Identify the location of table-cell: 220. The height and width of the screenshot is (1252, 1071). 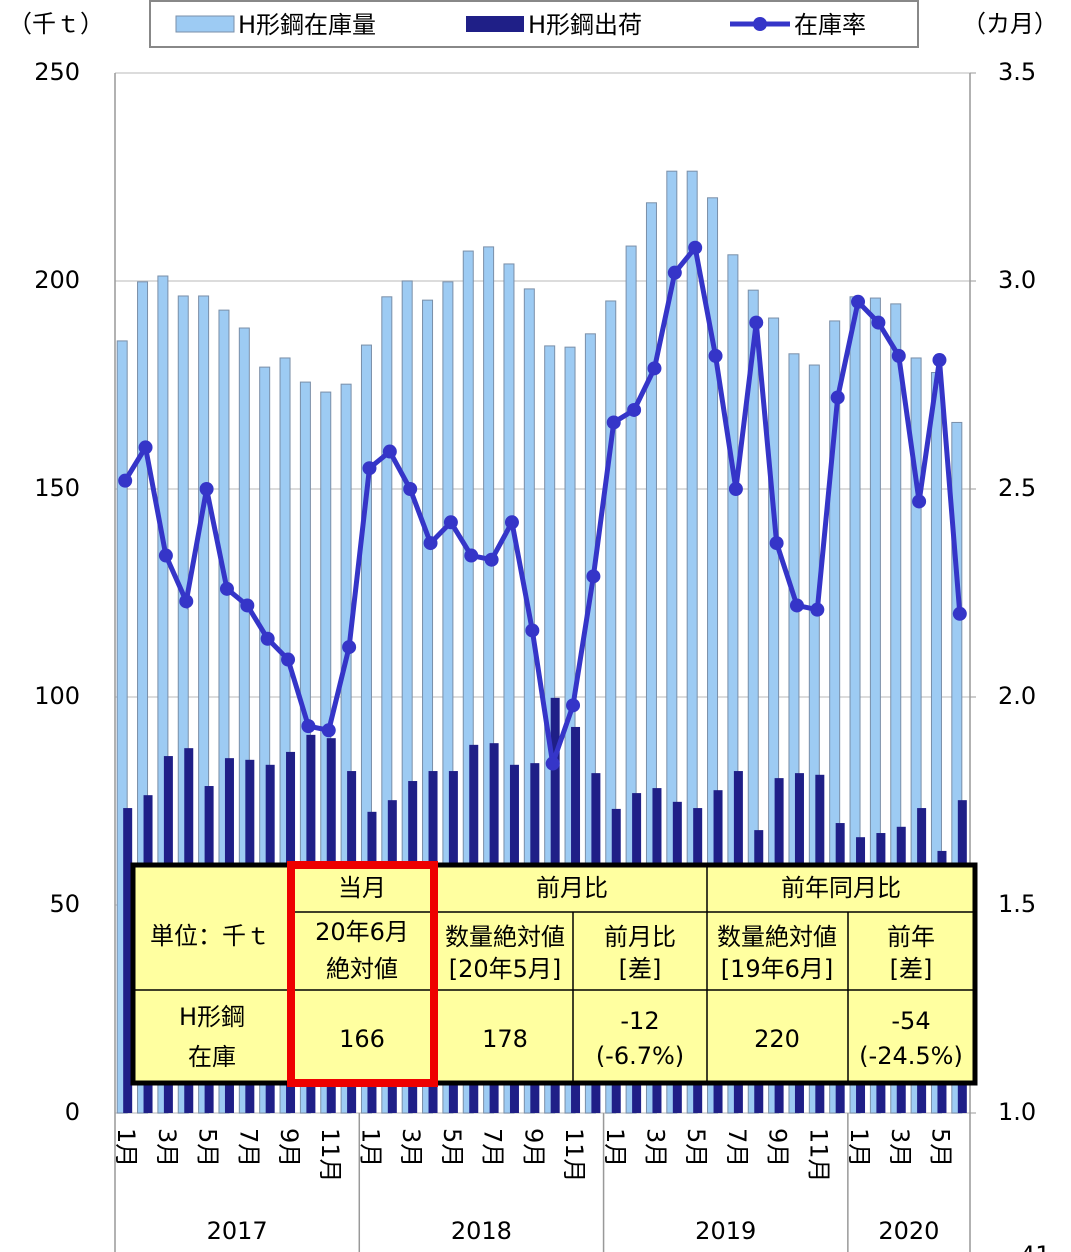
(777, 1039).